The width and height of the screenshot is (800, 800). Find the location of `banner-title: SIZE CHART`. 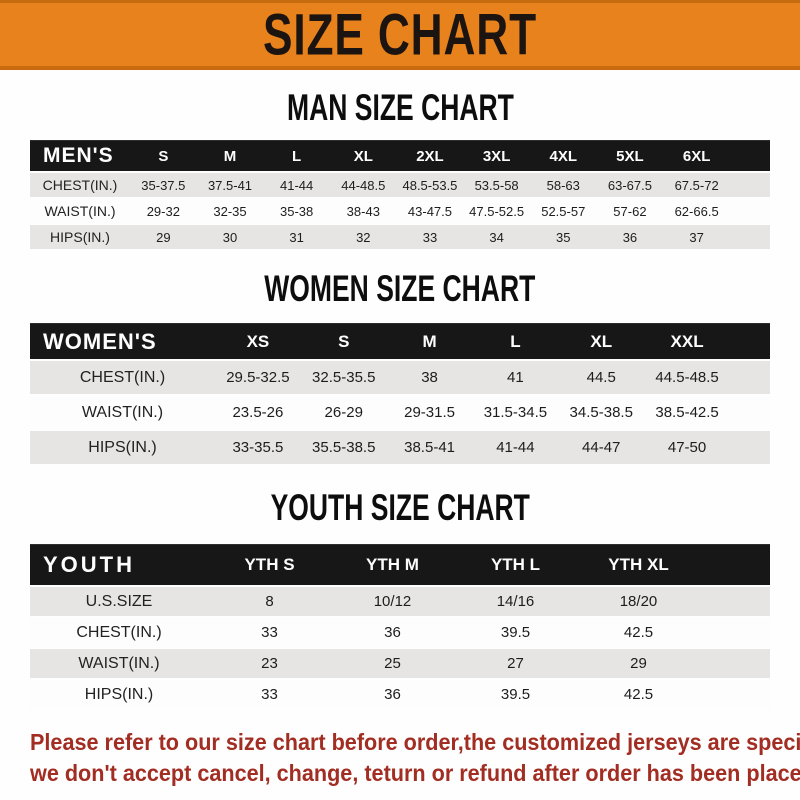

banner-title: SIZE CHART is located at coordinates (400, 34).